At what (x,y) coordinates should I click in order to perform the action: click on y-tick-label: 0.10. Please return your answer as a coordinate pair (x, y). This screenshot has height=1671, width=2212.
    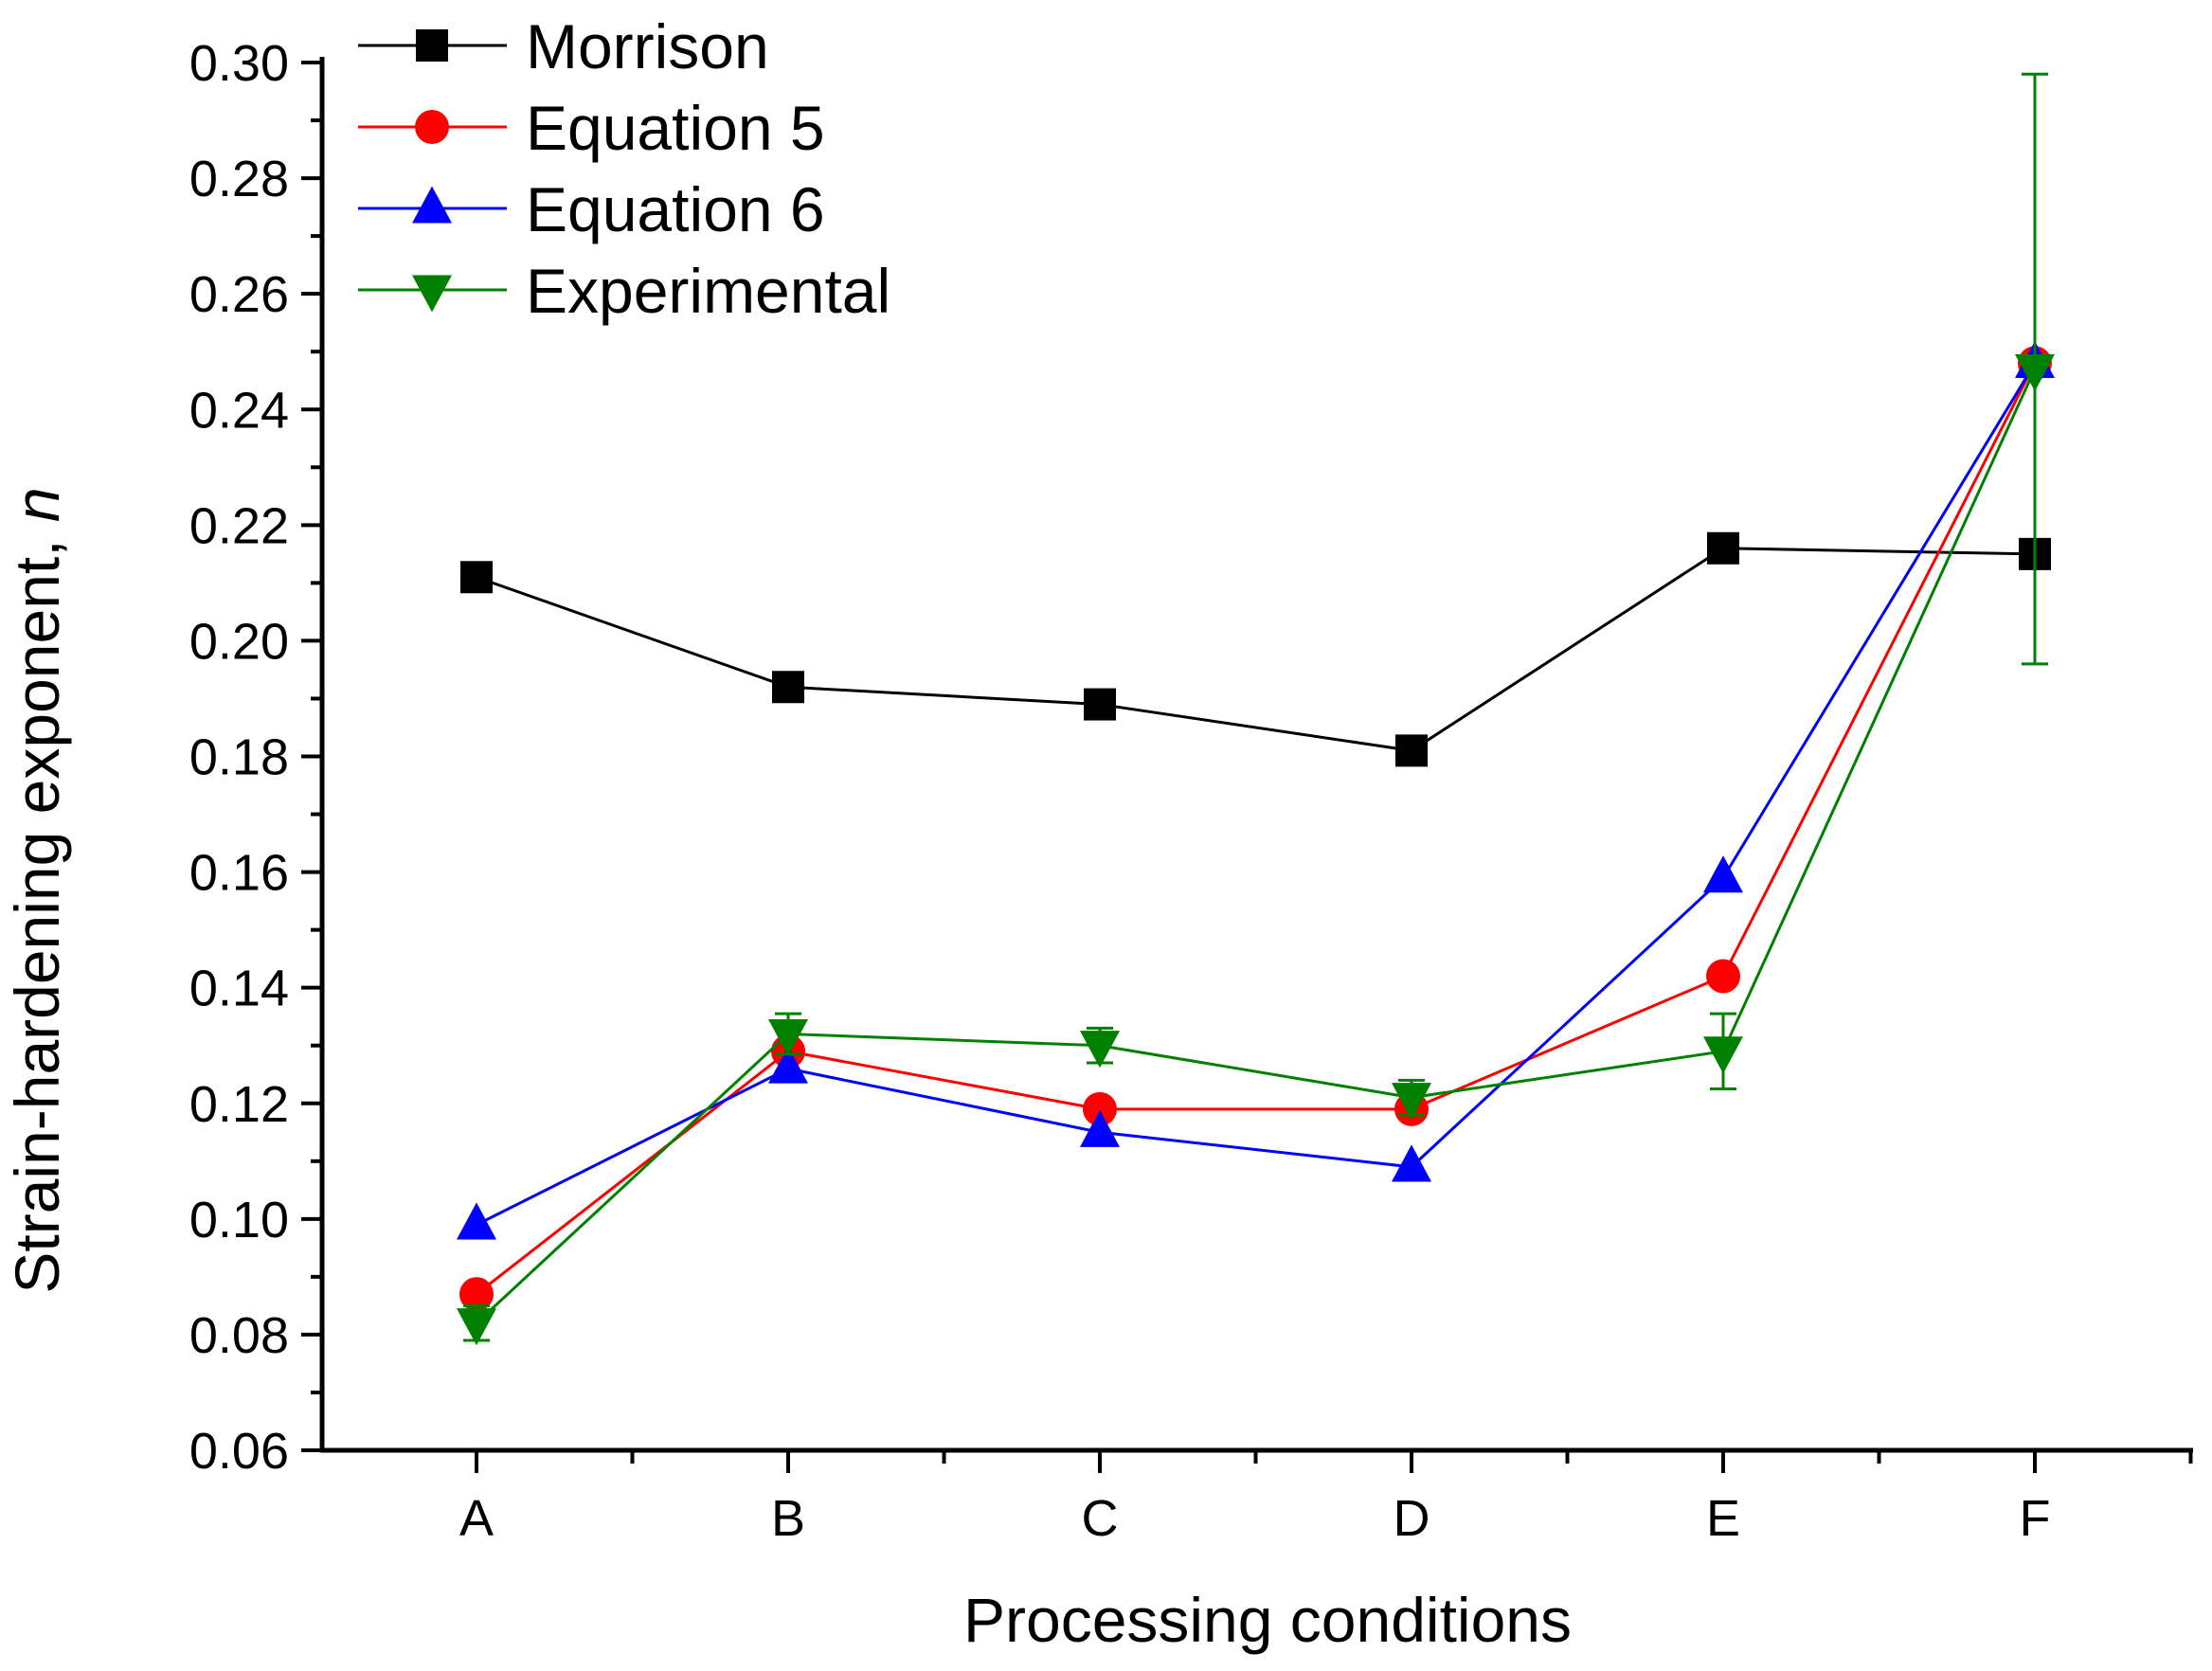
    Looking at the image, I should click on (239, 1220).